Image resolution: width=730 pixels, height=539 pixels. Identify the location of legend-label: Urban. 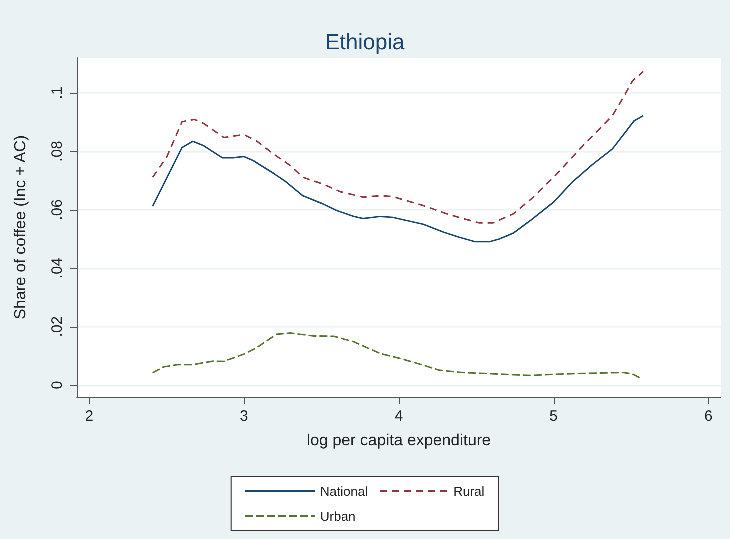
(338, 516).